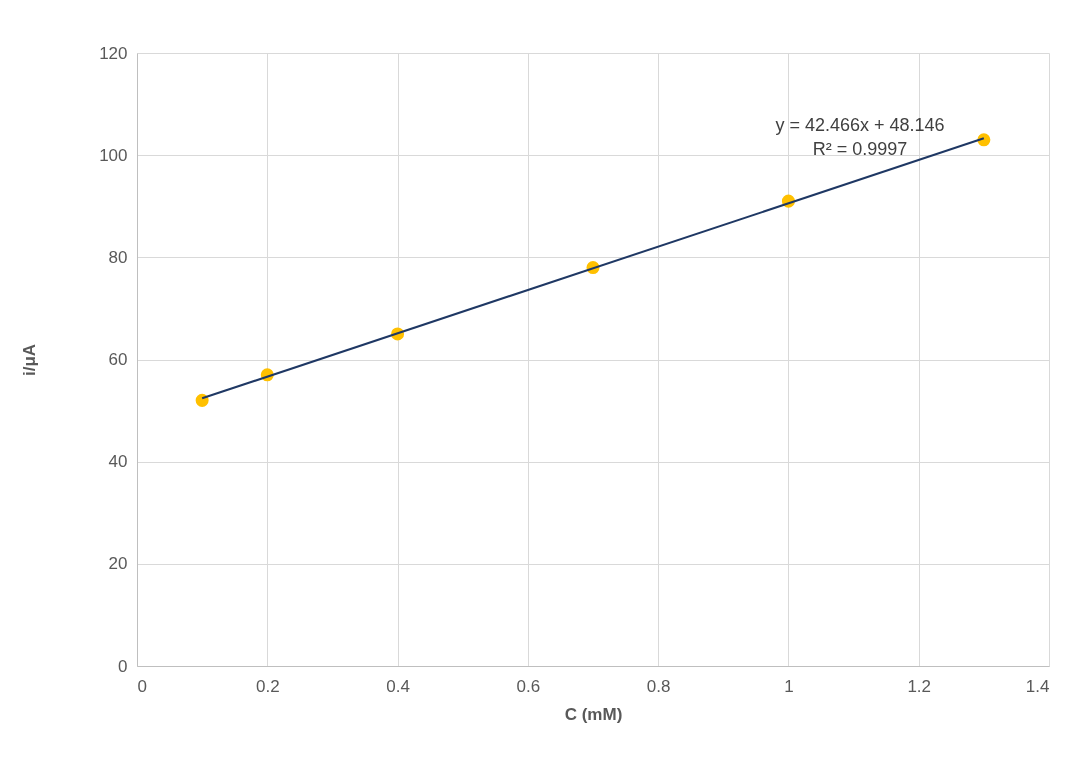 Image resolution: width=1082 pixels, height=762 pixels. What do you see at coordinates (123, 666) in the screenshot?
I see `y-tick-label: 0` at bounding box center [123, 666].